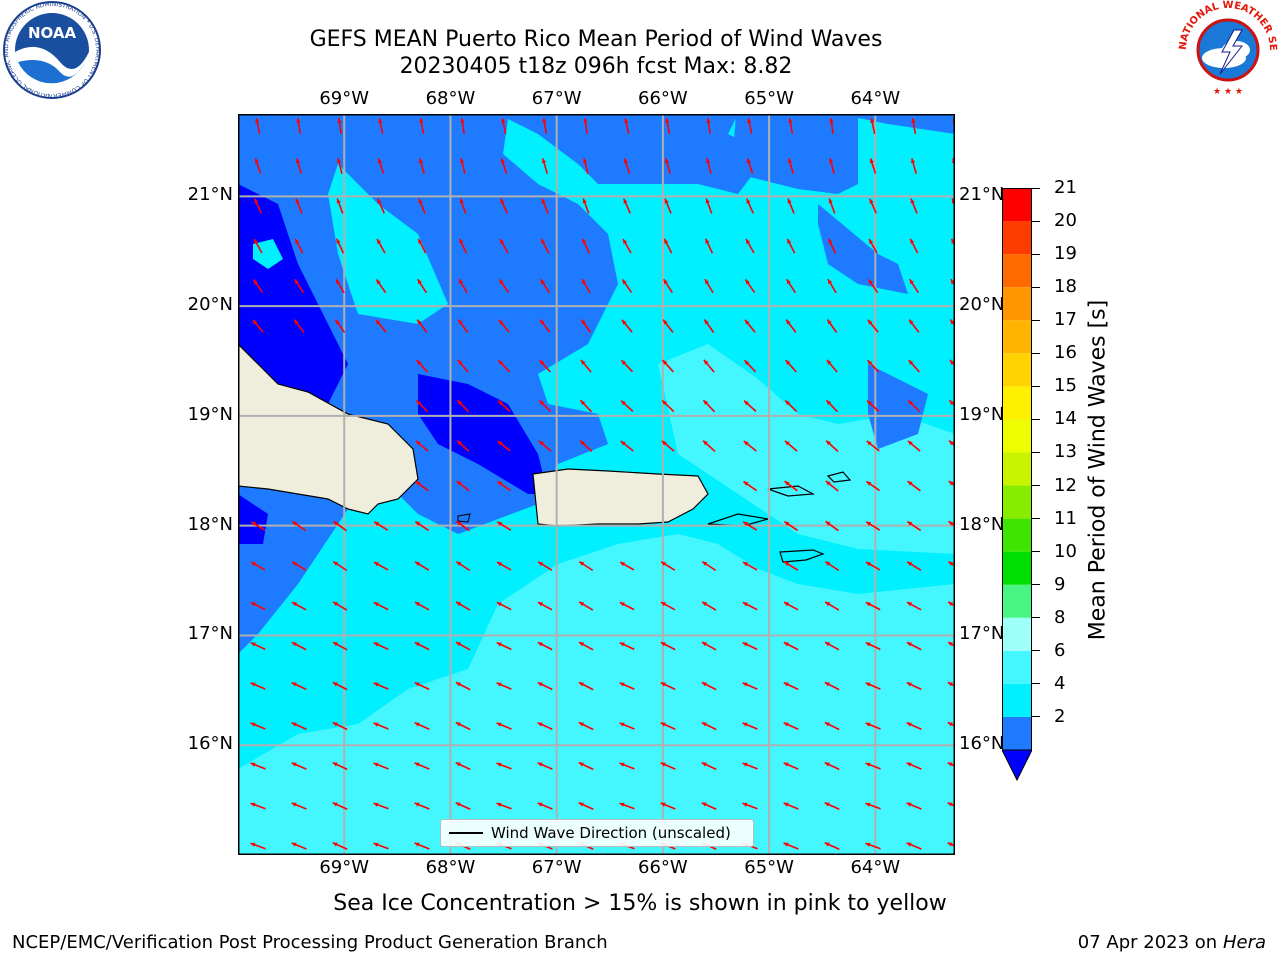  What do you see at coordinates (620, 497) in the screenshot?
I see `land-puerto-rico` at bounding box center [620, 497].